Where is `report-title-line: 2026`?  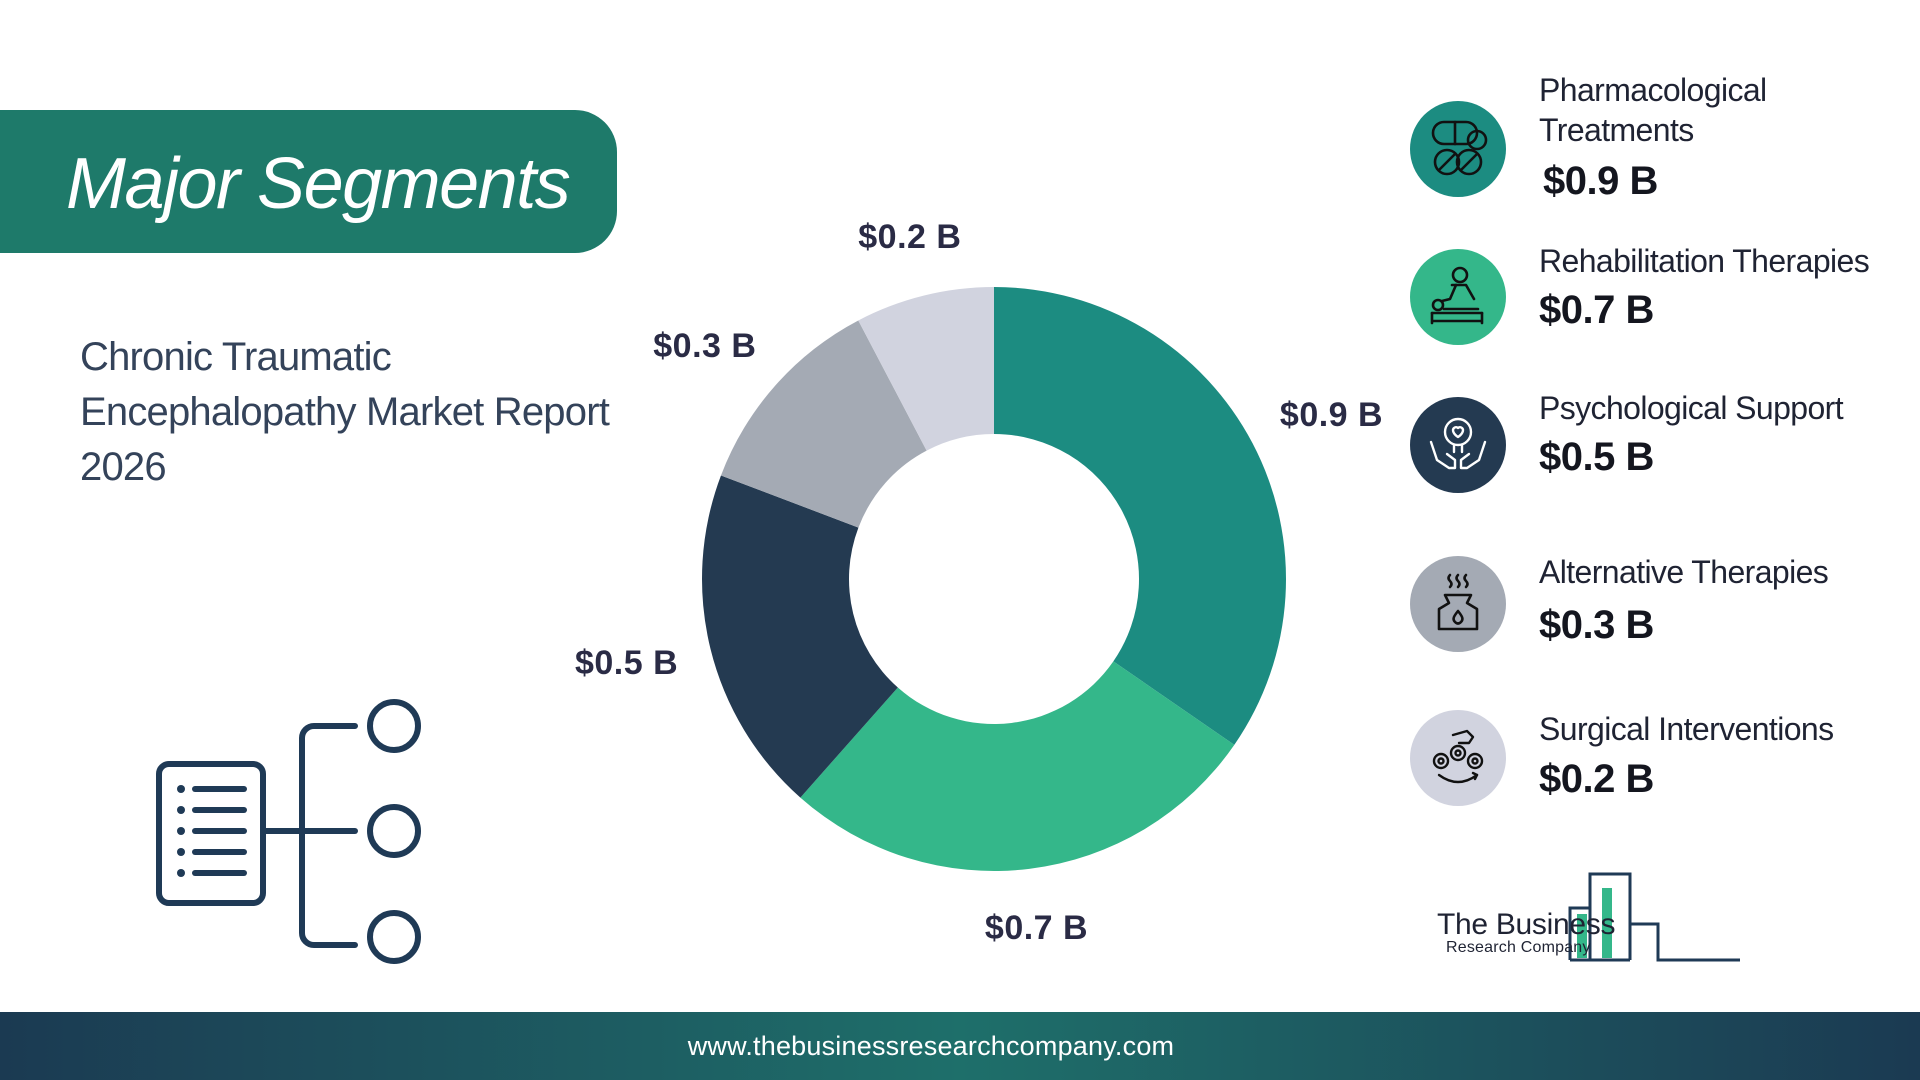 report-title-line: 2026 is located at coordinates (123, 467).